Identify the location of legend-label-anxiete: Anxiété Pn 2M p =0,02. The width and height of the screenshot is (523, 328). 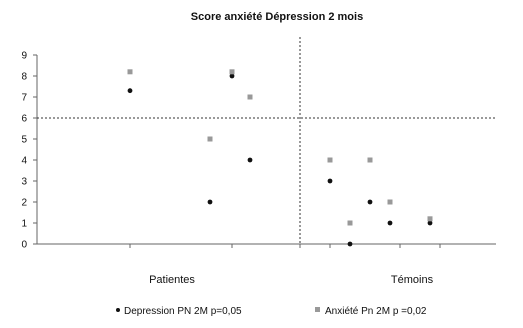
(376, 311).